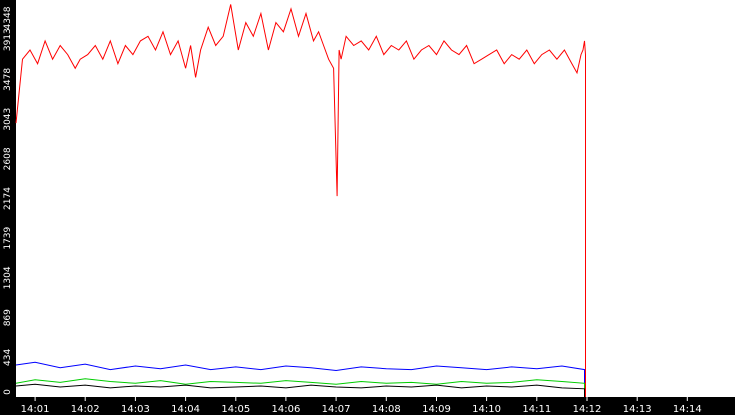  What do you see at coordinates (486, 409) in the screenshot?
I see `x-tick-label: 14:10` at bounding box center [486, 409].